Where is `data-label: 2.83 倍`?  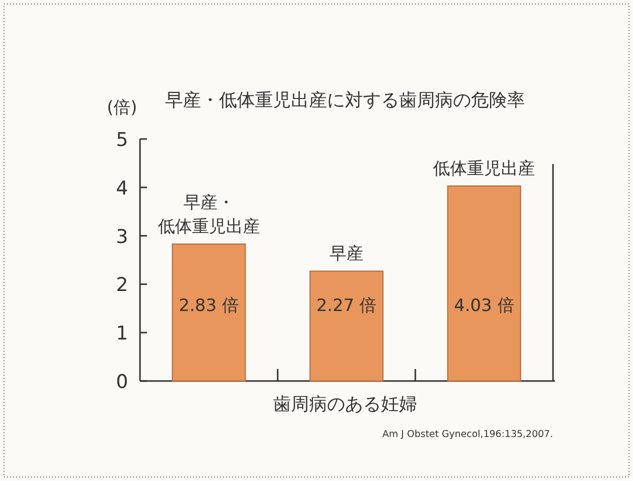 data-label: 2.83 倍 is located at coordinates (208, 306).